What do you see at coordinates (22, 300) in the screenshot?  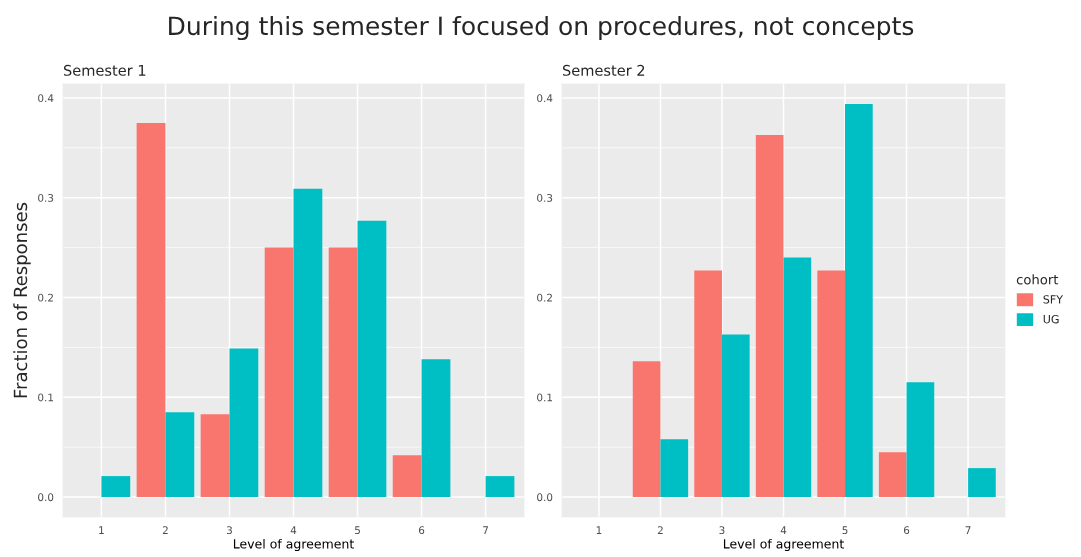 I see `y-axis-title: Fraction of Responses` at bounding box center [22, 300].